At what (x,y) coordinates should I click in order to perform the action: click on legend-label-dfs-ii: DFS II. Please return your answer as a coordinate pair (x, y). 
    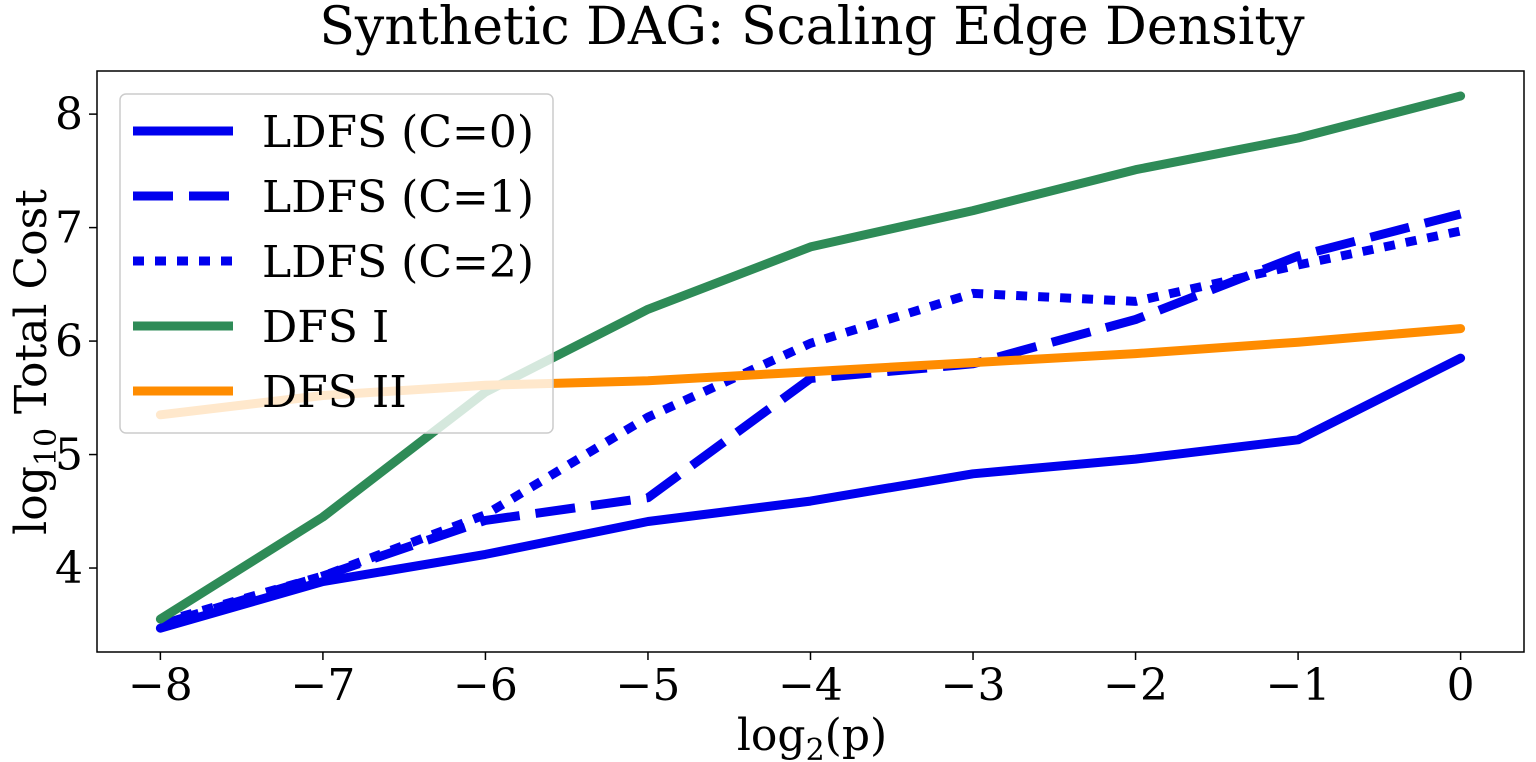
    Looking at the image, I should click on (334, 392).